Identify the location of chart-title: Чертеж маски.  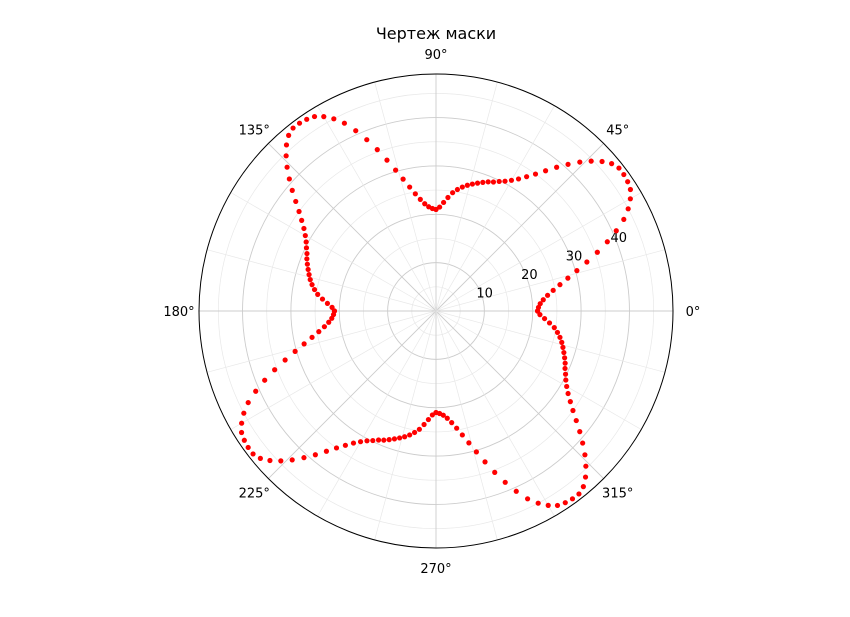
(436, 33).